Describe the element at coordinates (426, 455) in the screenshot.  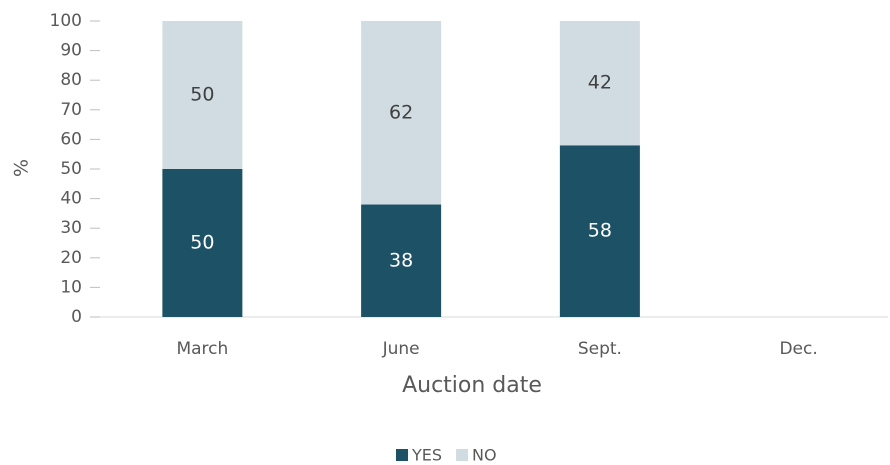
I see `legend-label: YES` at that location.